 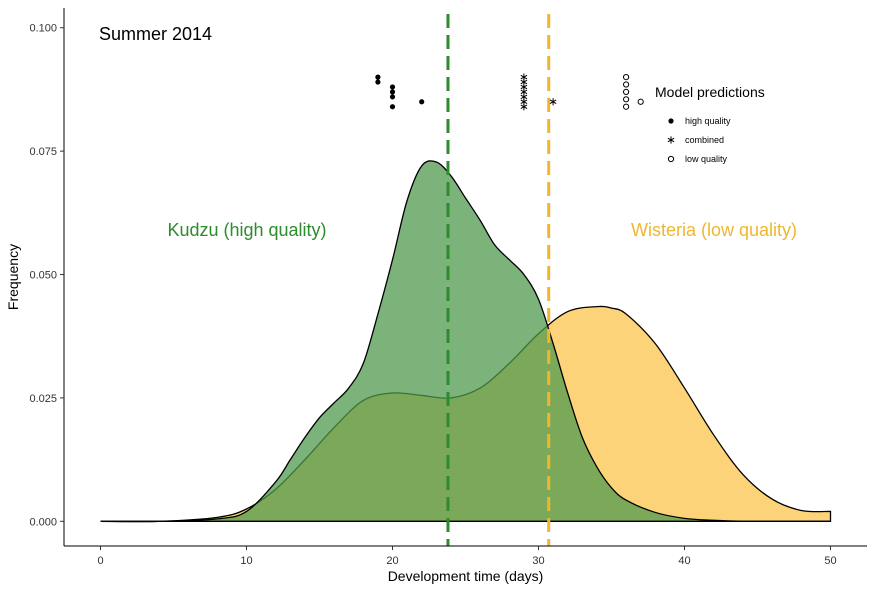 What do you see at coordinates (246, 230) in the screenshot?
I see `series-label-kudzu: Kudzu (high quality)` at bounding box center [246, 230].